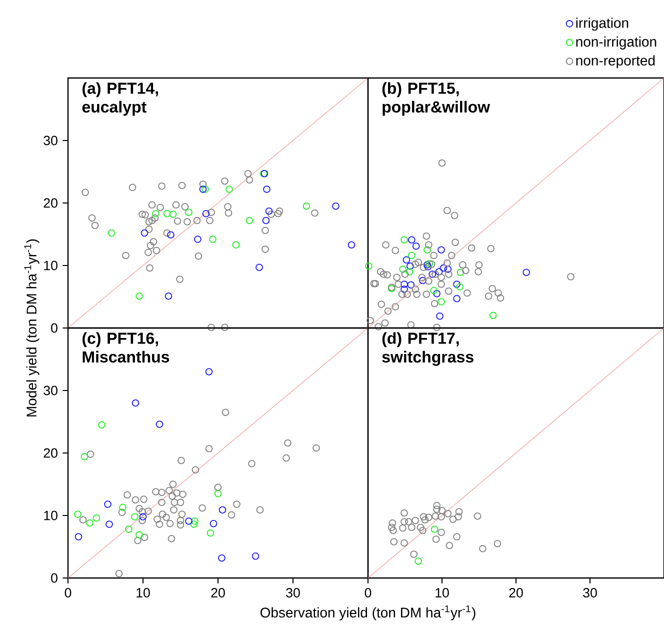 Image resolution: width=664 pixels, height=631 pixels. I want to click on y-axis-title: Model yield (ton DM ha$^{-1}$yr$^{-1}$), so click(32, 327).